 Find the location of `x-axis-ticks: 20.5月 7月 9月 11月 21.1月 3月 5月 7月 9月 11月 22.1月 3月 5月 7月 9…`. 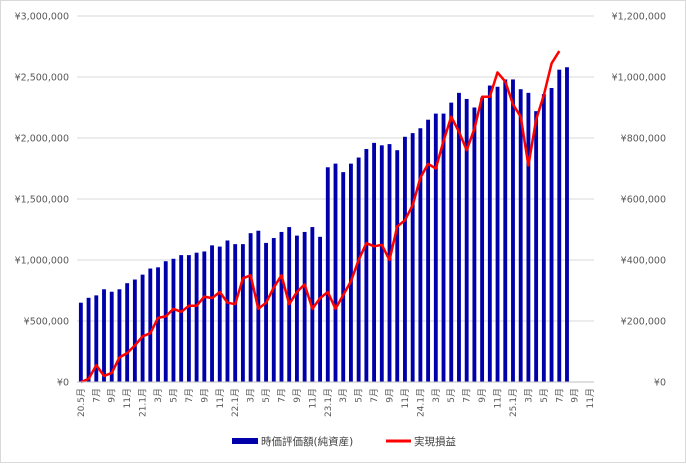

x-axis-ticks: 20.5月 7月 9月 11月 21.1月 3月 5月 7月 9月 11月 22.1月 3月 5月 7月 9… is located at coordinates (336, 402).